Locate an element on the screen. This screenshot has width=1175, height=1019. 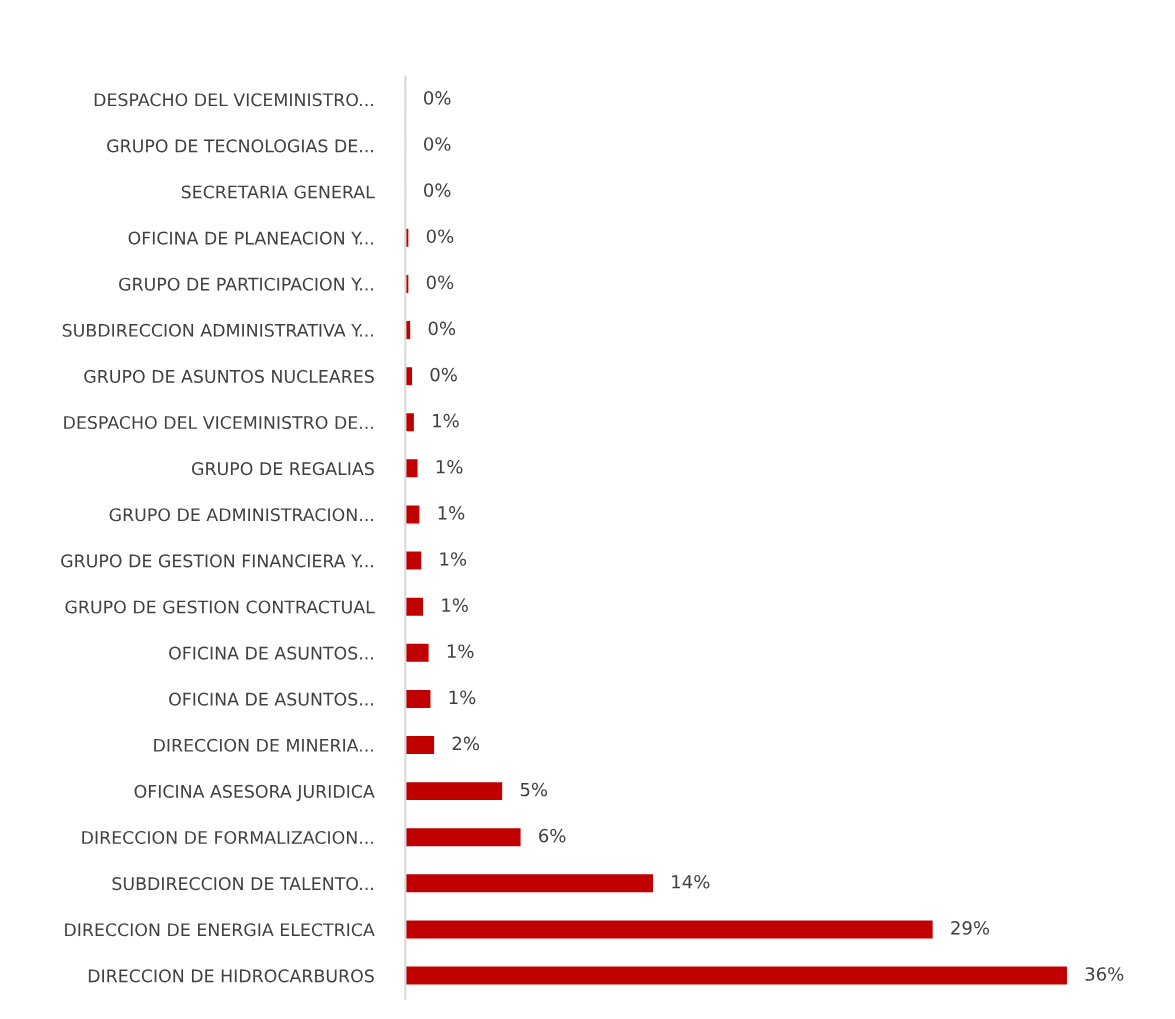
data-label: 14% is located at coordinates (691, 881).